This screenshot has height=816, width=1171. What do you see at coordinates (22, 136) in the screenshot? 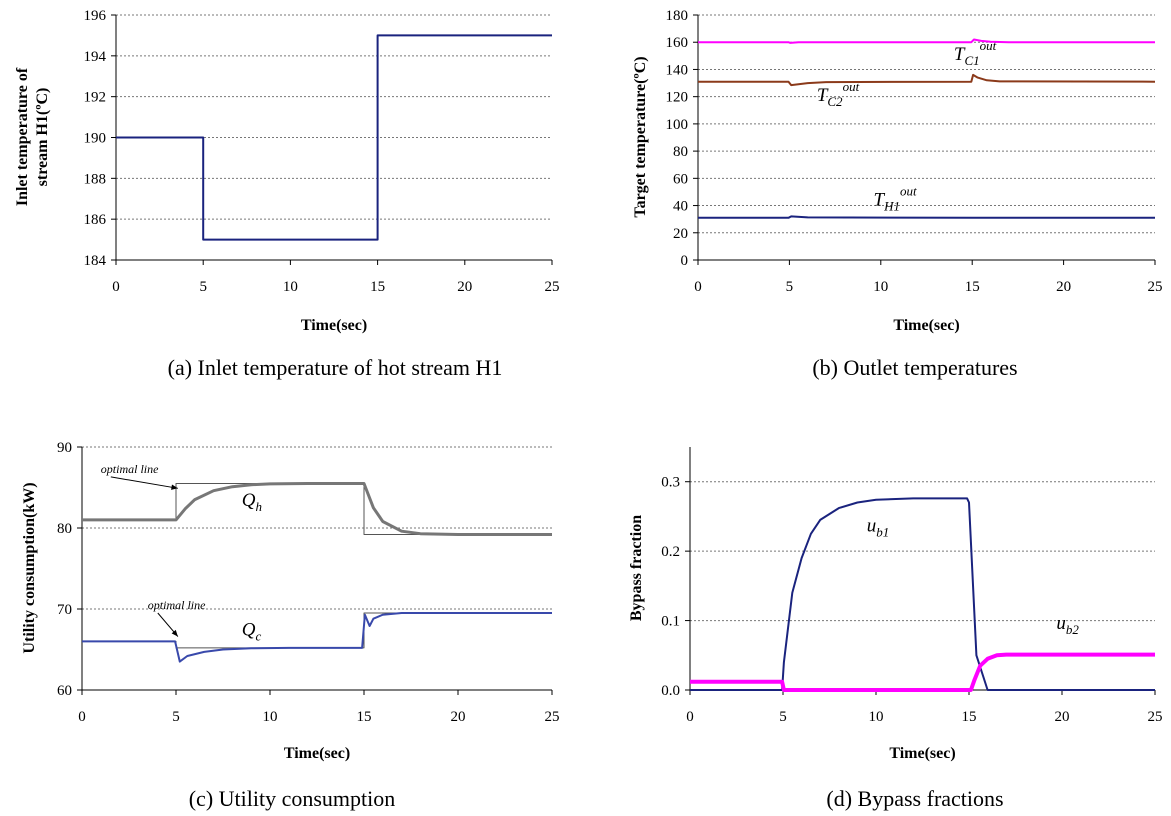
I see `y-axis-label: Inlet temperature of` at bounding box center [22, 136].